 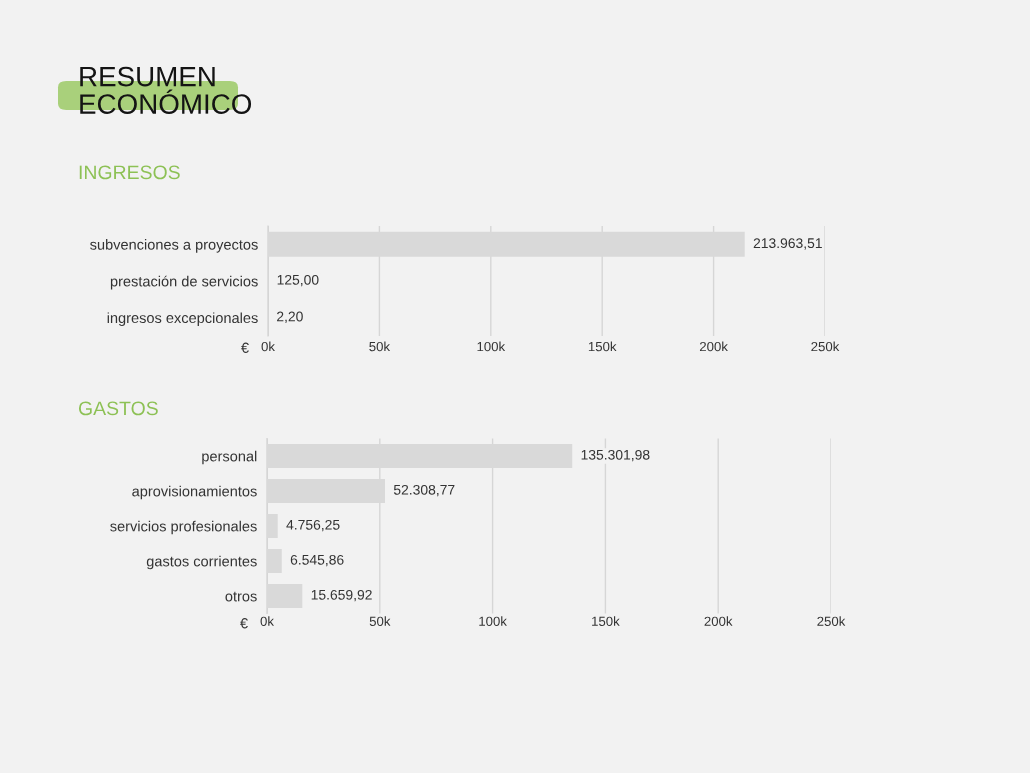 What do you see at coordinates (615, 455) in the screenshot?
I see `data-label: 135.301,98` at bounding box center [615, 455].